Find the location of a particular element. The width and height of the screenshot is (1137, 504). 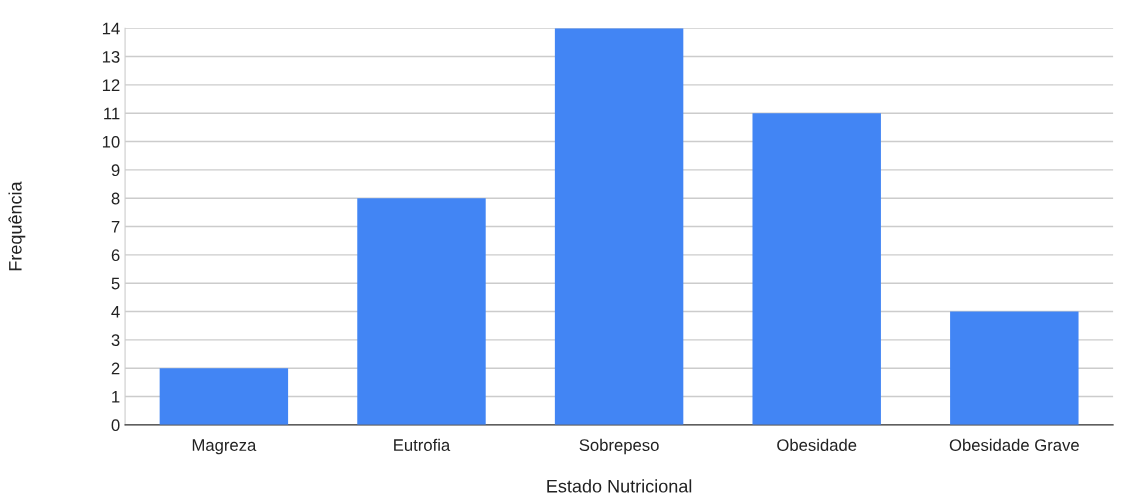

y-axis-title: Frequência is located at coordinates (17, 226).